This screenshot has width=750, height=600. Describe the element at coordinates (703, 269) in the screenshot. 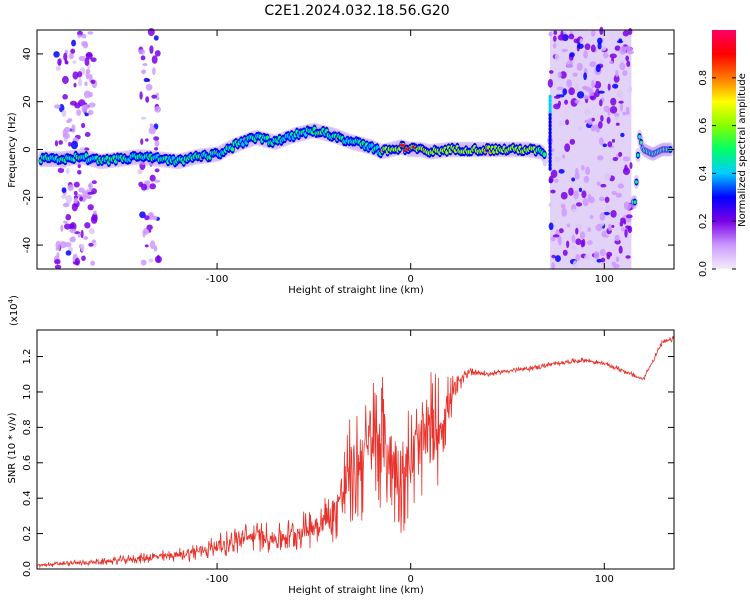

I see `colorbar-tick-label: 0.0` at that location.